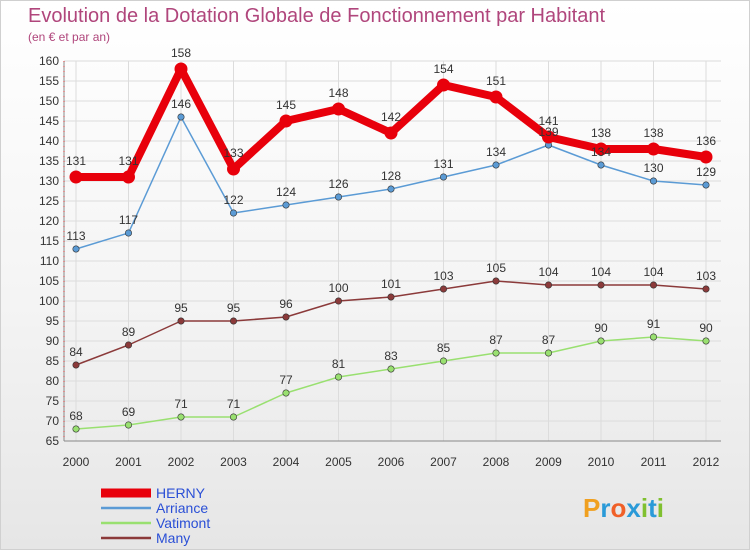 The image size is (750, 551). Describe the element at coordinates (591, 508) in the screenshot. I see `logo-letter: P` at that location.